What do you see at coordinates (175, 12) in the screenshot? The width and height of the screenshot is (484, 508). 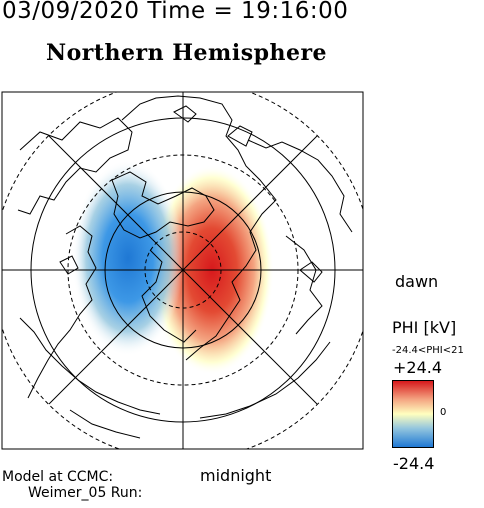 I see `date-time-header: 03/09/2020 Time = 19:16:00` at bounding box center [175, 12].